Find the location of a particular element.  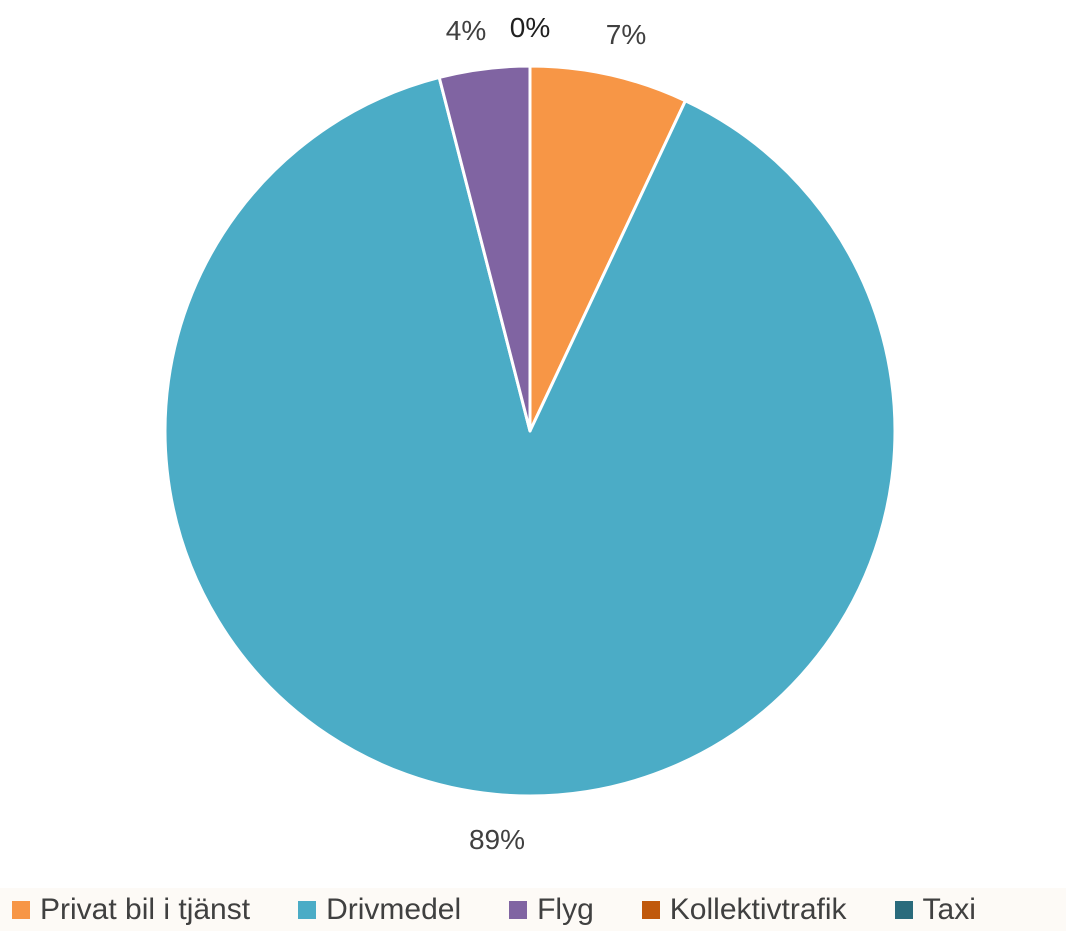

legend-swatch-privat-bil-i-tj-nst is located at coordinates (21, 909).